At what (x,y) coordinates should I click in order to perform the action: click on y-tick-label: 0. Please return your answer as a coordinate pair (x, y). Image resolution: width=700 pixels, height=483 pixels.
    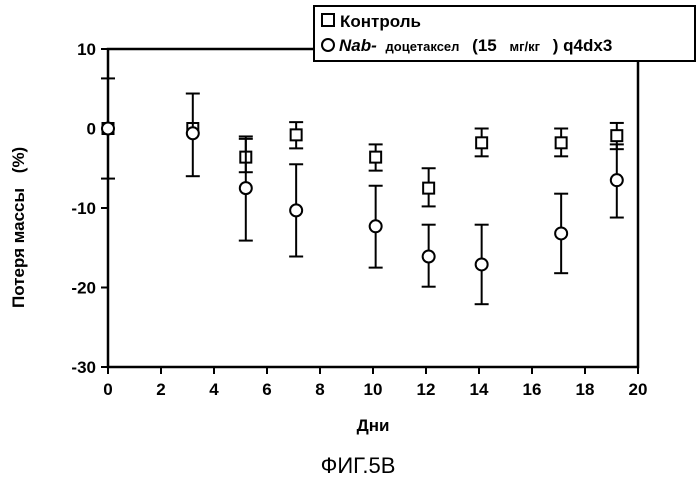
    Looking at the image, I should click on (91, 129).